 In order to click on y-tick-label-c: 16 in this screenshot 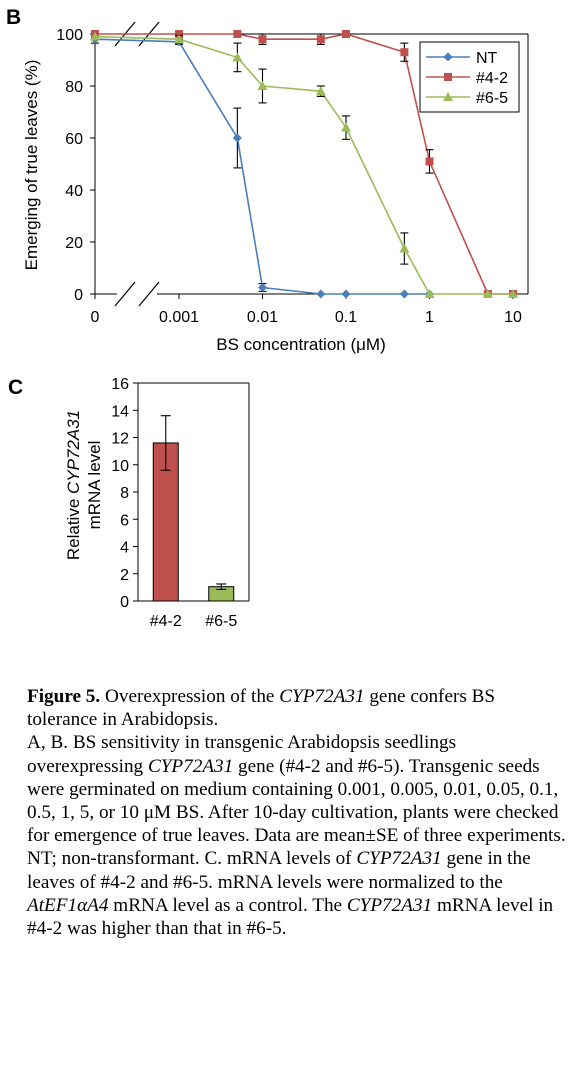, I will do `click(120, 384)`.